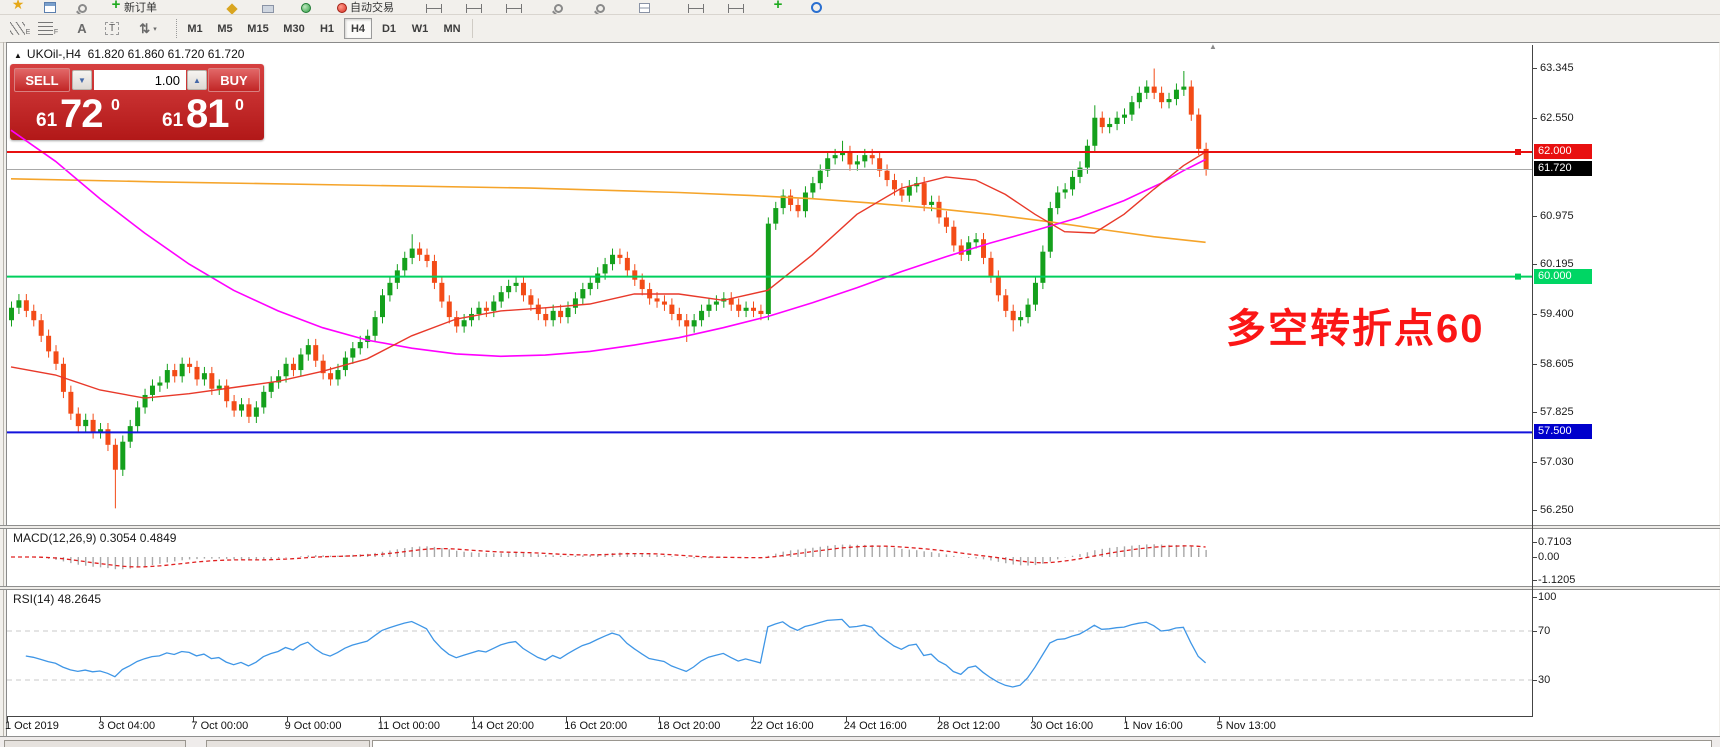 This screenshot has height=747, width=1720. Describe the element at coordinates (82, 6) in the screenshot. I see `search-icon` at that location.